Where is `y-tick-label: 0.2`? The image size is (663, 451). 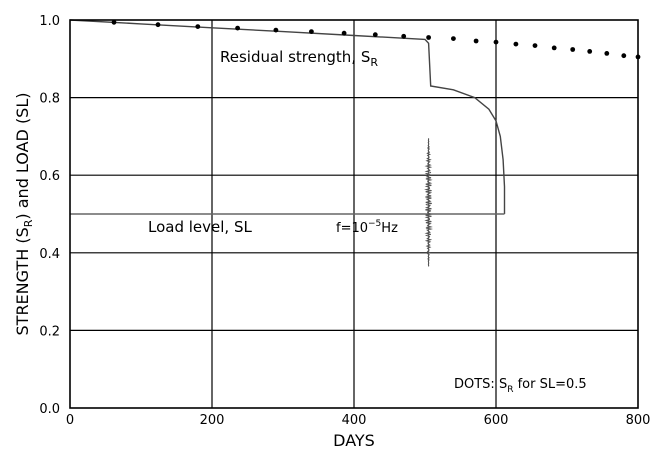
y-tick-label: 0.2 is located at coordinates (49, 331).